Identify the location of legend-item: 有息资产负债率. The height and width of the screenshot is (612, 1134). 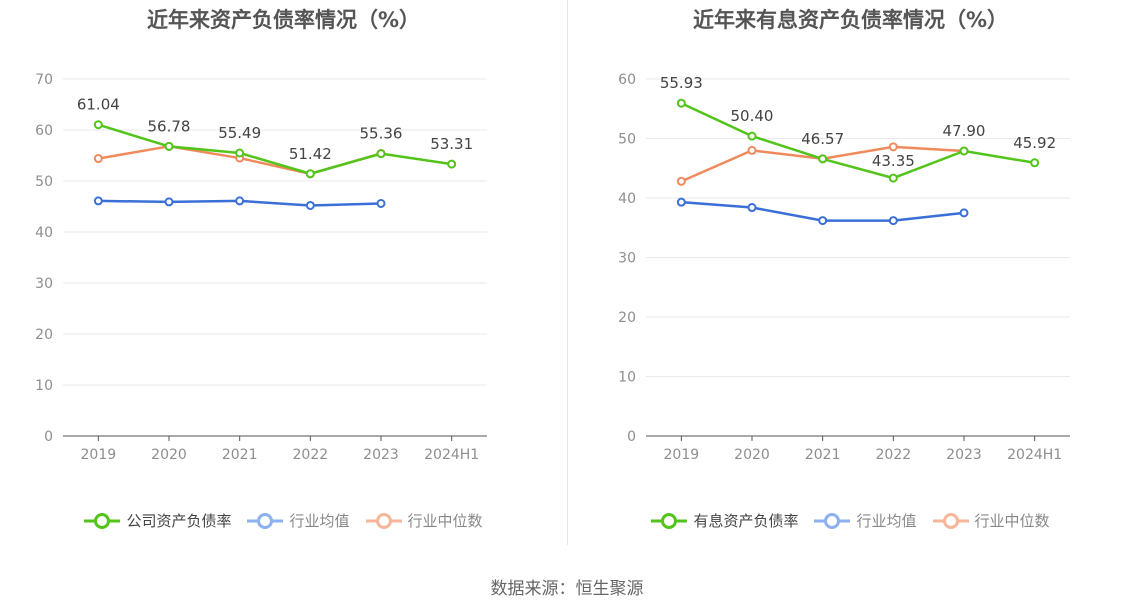
(724, 520).